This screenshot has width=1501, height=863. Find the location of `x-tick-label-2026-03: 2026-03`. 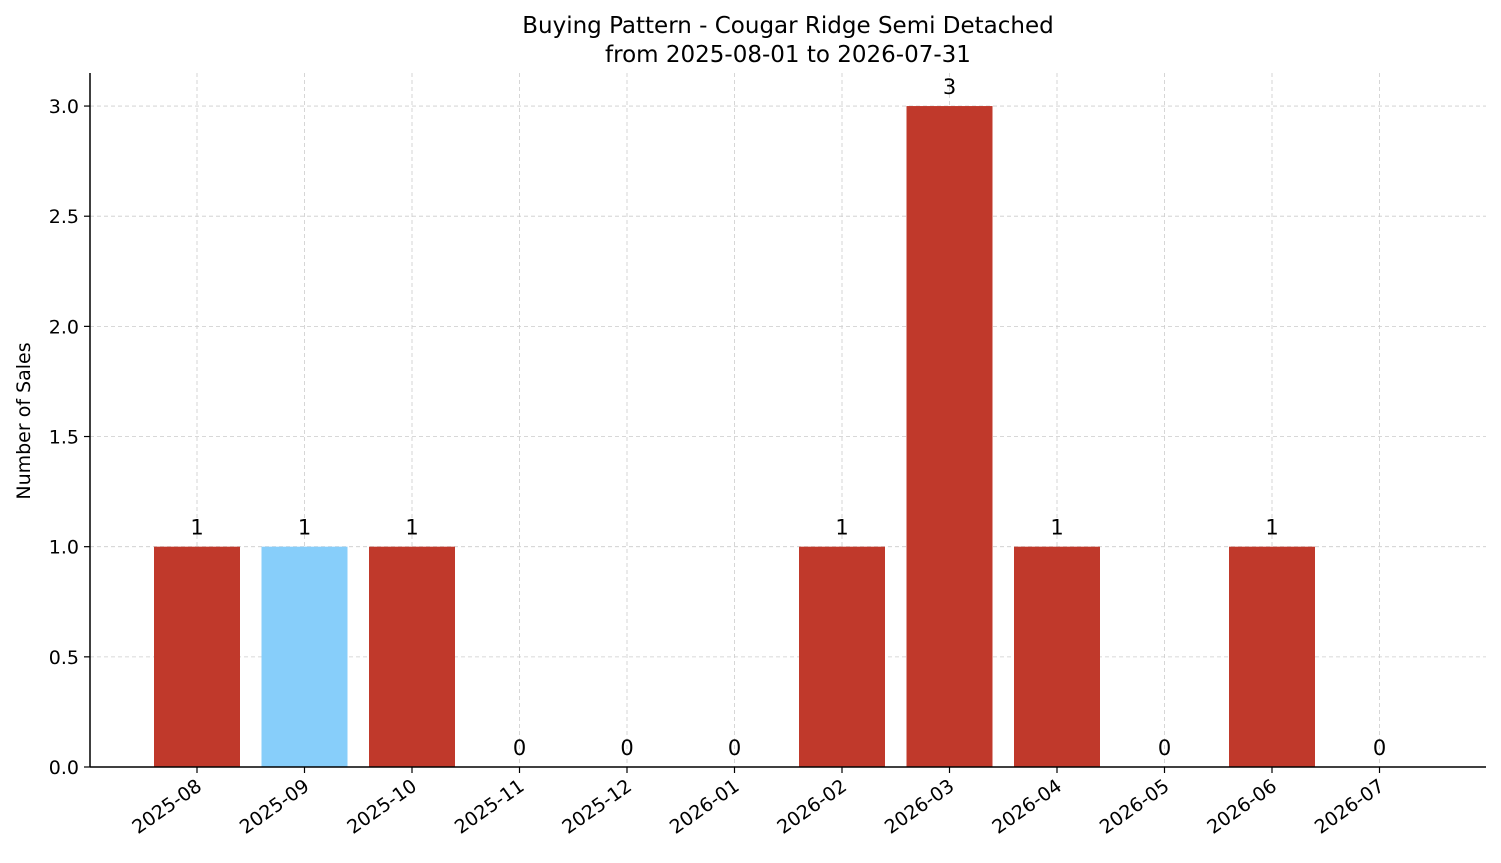

x-tick-label-2026-03: 2026-03 is located at coordinates (920, 807).